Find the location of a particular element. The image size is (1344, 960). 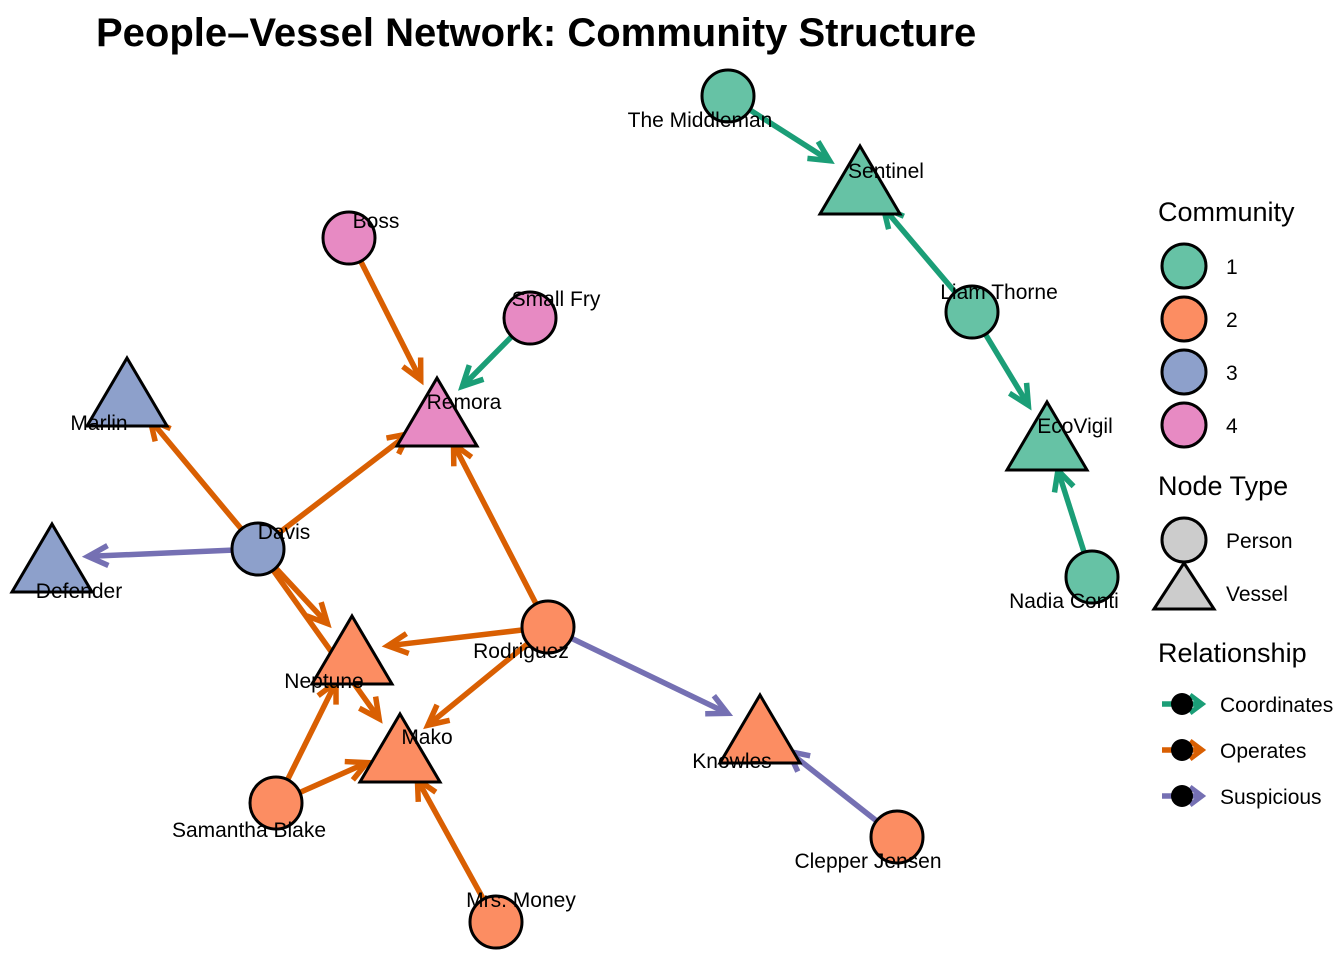

legend-node-type-items: Person Vessel is located at coordinates (1222, 563).